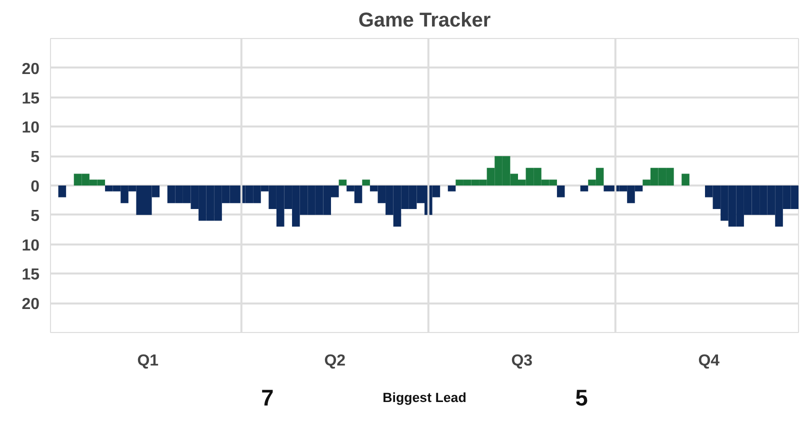  Describe the element at coordinates (522, 361) in the screenshot. I see `x-tick-label: Q3` at that location.